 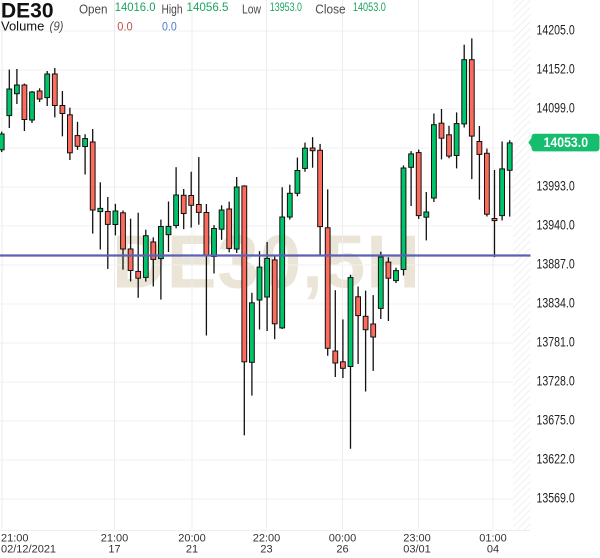 I want to click on svg-text: 23, so click(x=266, y=550).